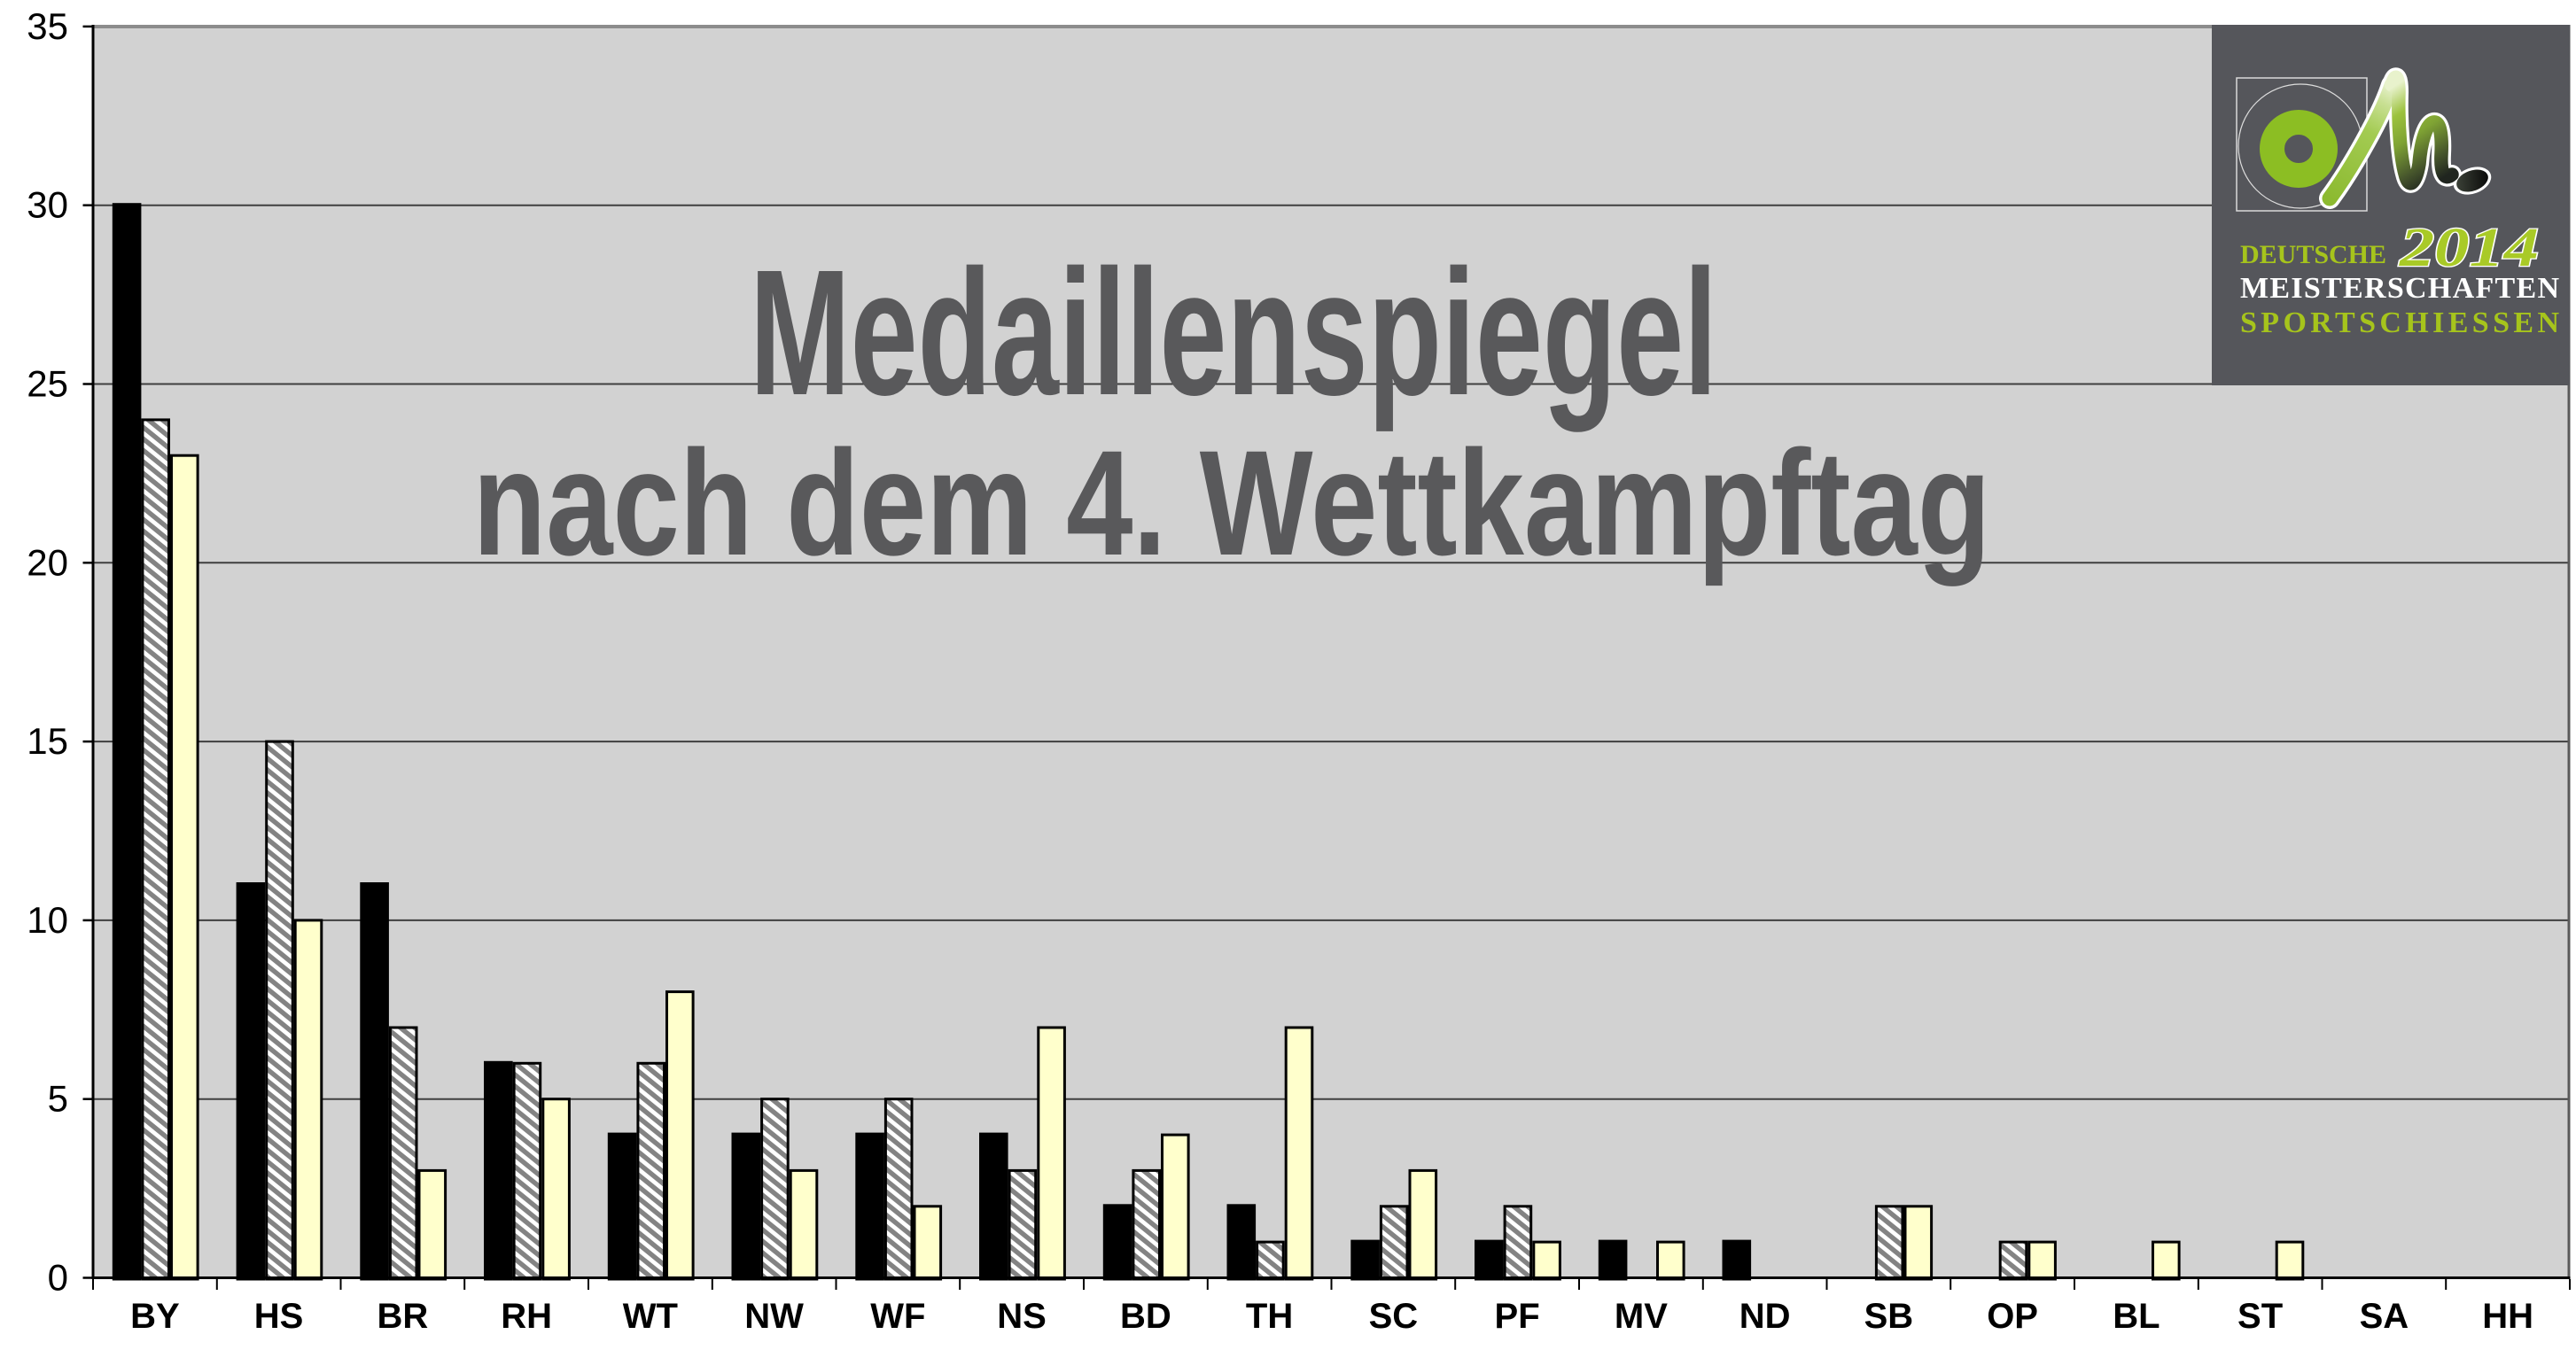 The height and width of the screenshot is (1350, 2576). What do you see at coordinates (651, 1316) in the screenshot?
I see `svg-text: WT` at bounding box center [651, 1316].